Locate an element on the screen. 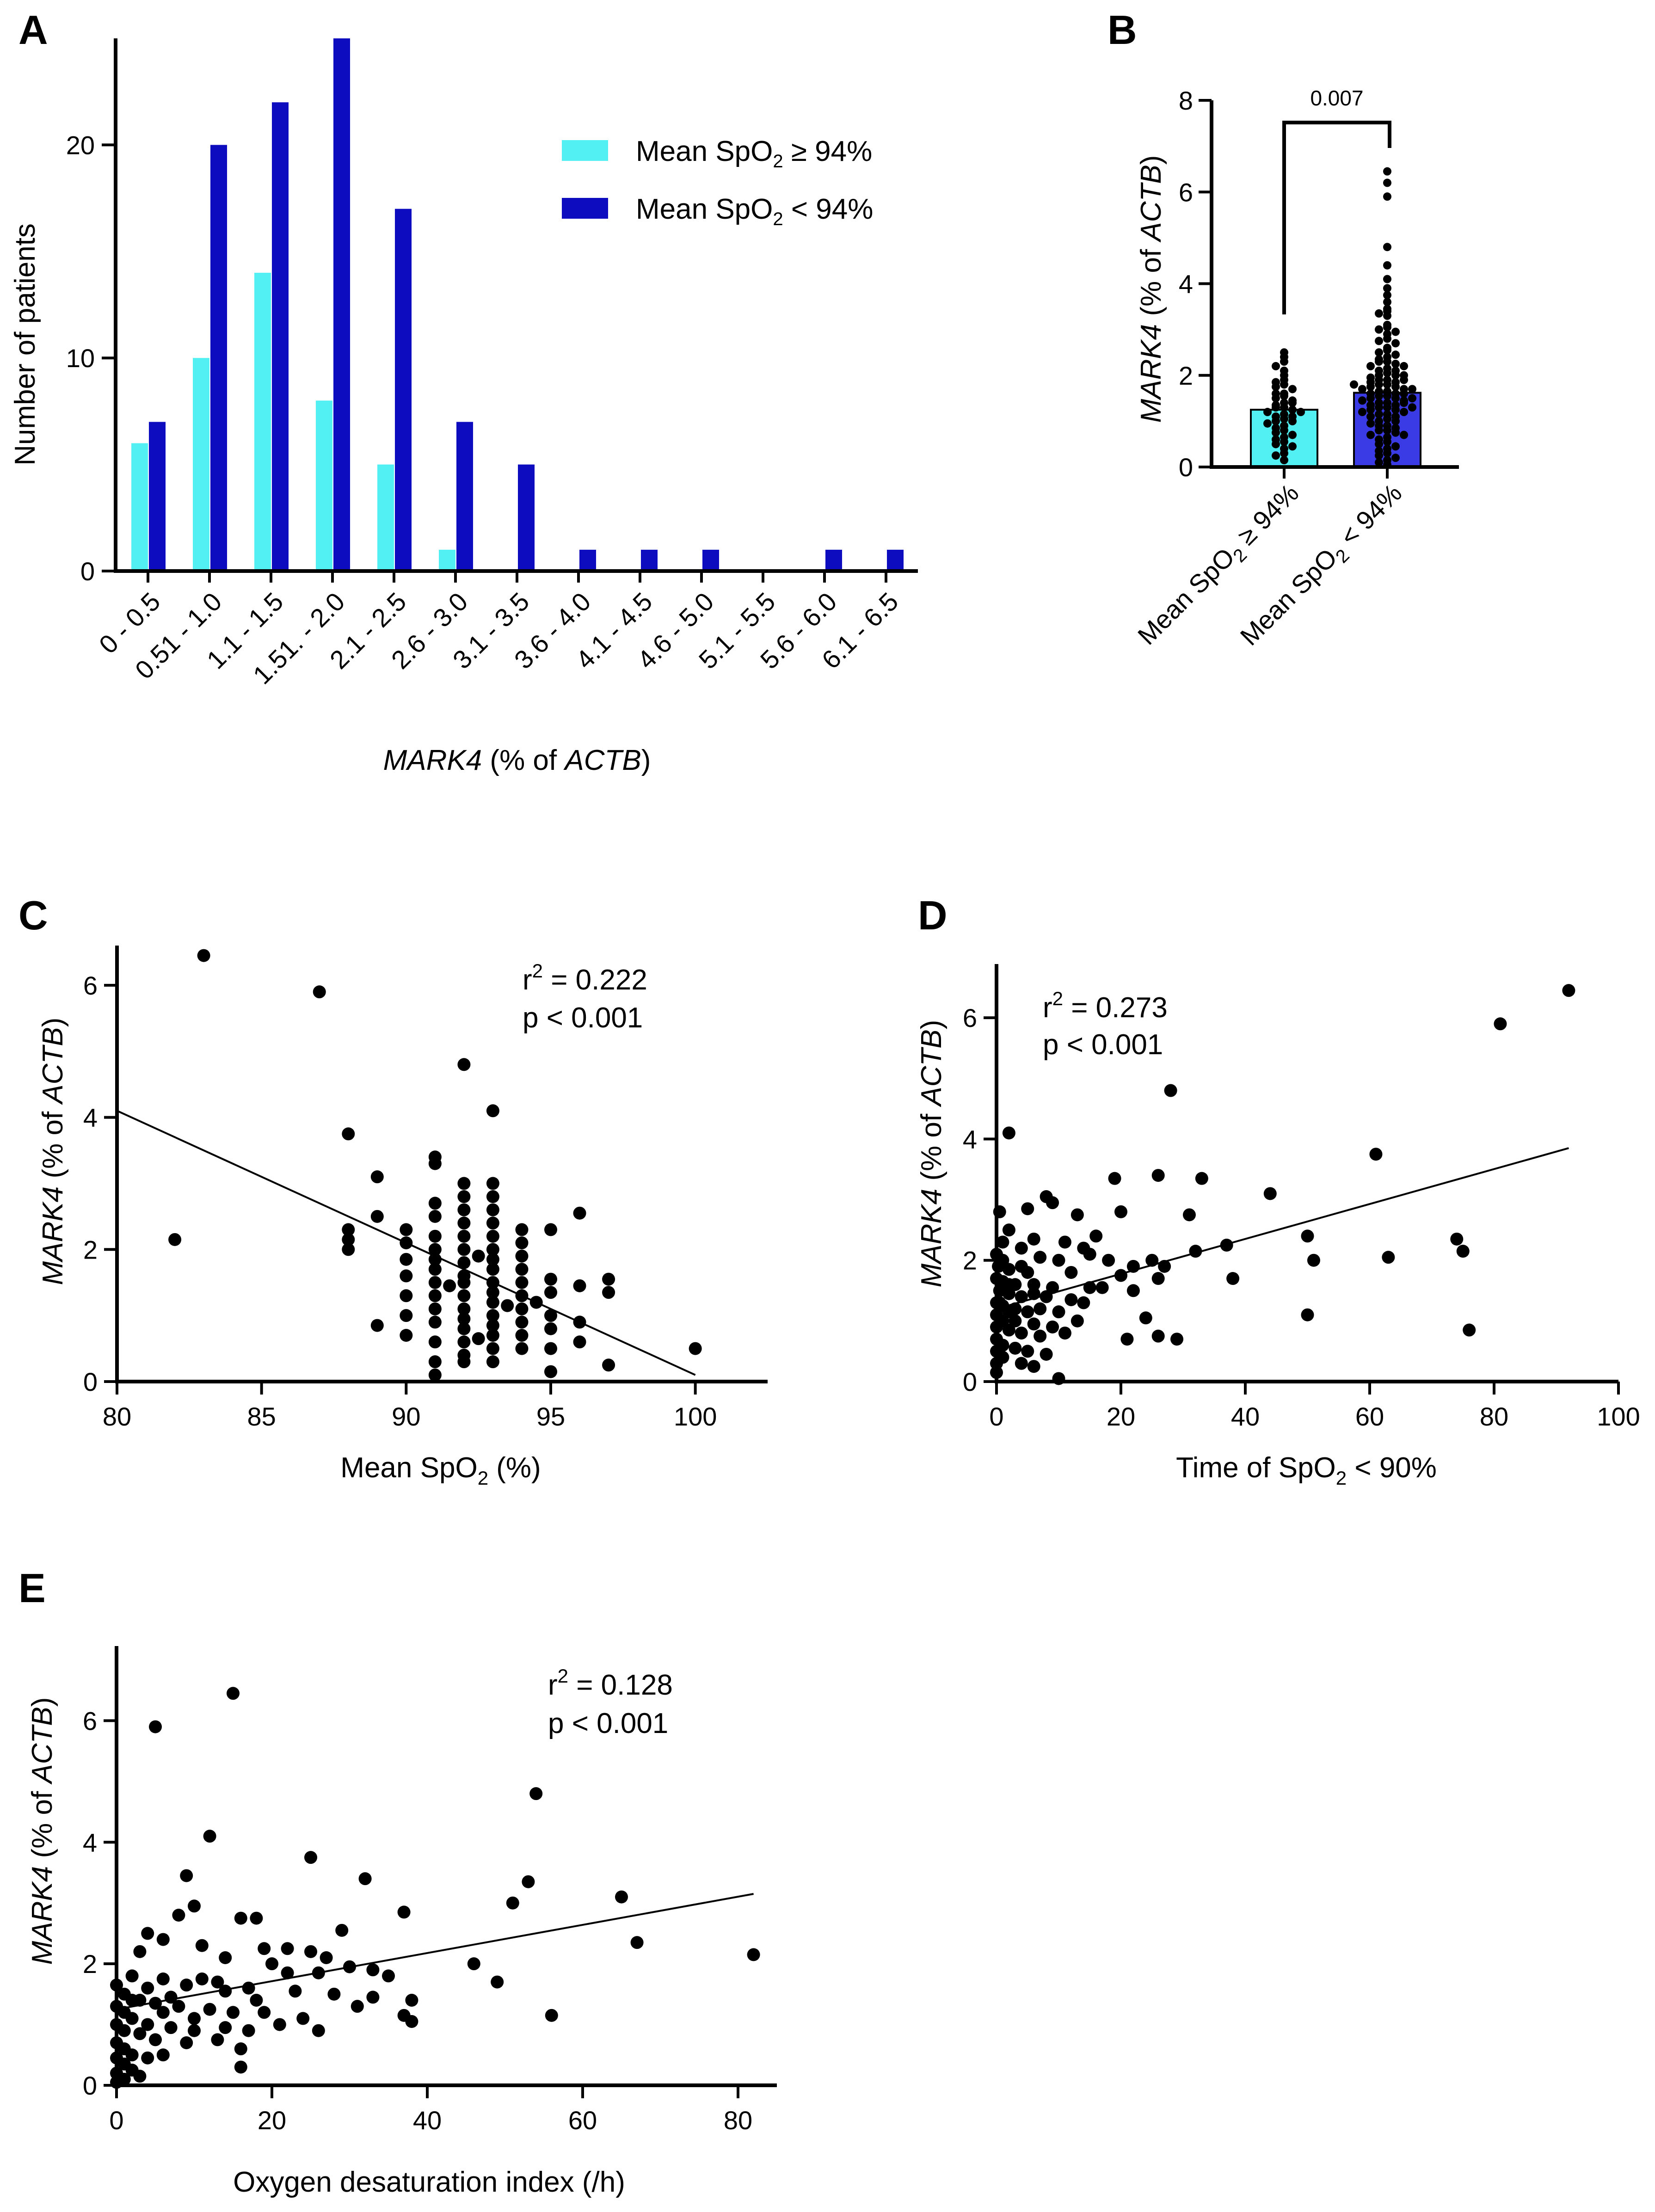 The image size is (1655, 2212). panel-e-x-tick-label: 40 is located at coordinates (427, 2121).